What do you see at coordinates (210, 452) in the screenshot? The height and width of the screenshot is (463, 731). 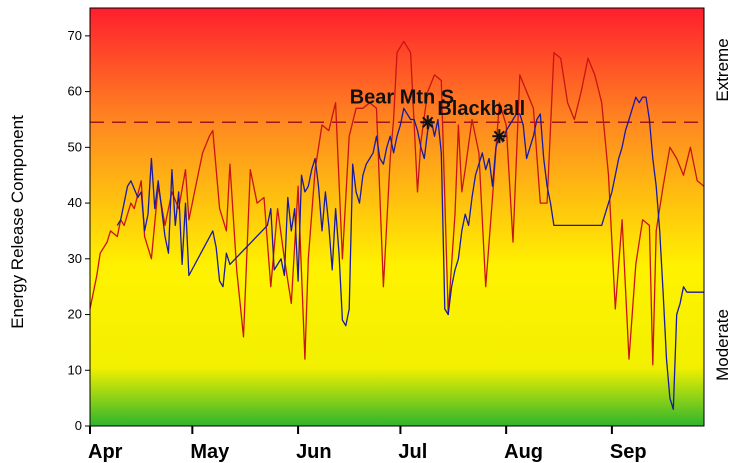 I see `x-tick-label: May` at bounding box center [210, 452].